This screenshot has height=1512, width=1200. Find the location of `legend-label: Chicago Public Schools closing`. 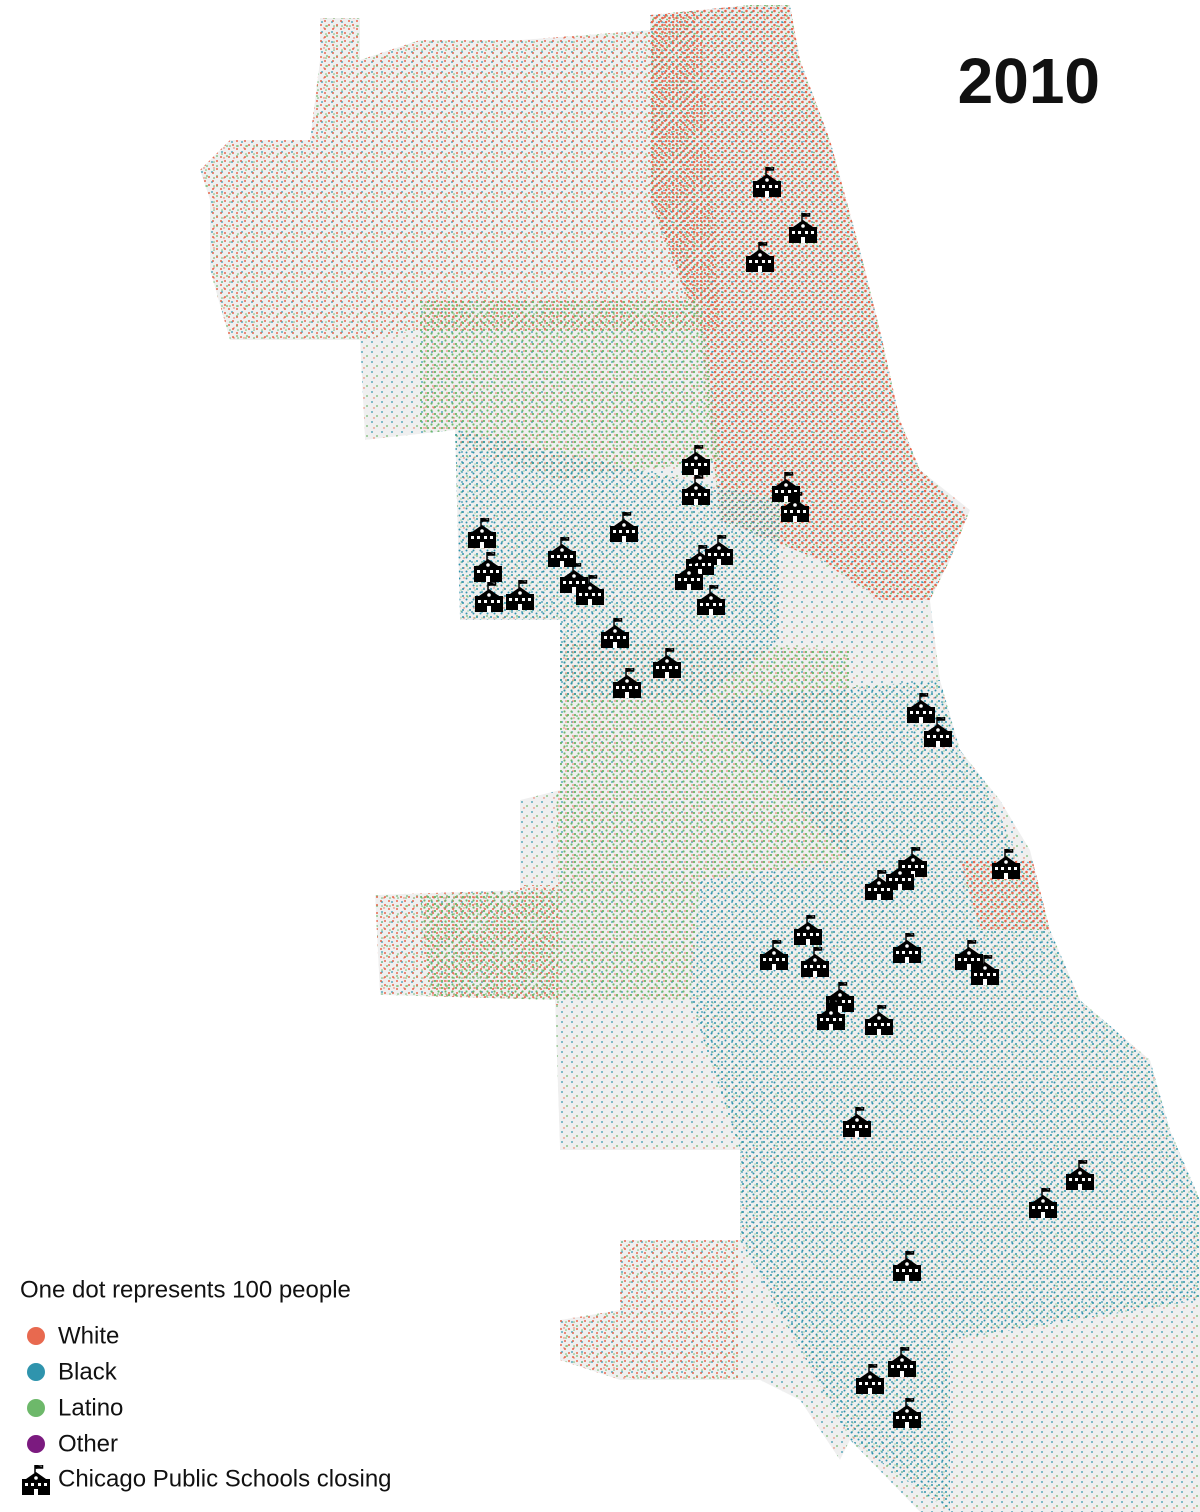

legend-label: Chicago Public Schools closing is located at coordinates (225, 1478).